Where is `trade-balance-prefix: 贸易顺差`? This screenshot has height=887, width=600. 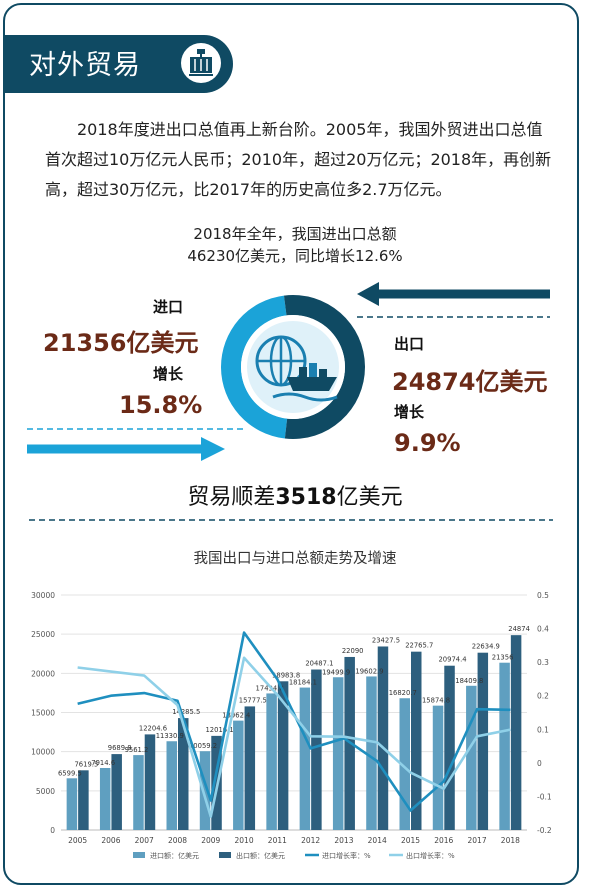 trade-balance-prefix: 贸易顺差 is located at coordinates (231, 497).